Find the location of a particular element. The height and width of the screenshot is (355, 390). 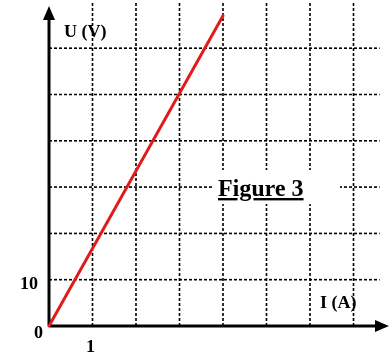

figure-caption: Figure 3 is located at coordinates (261, 189).